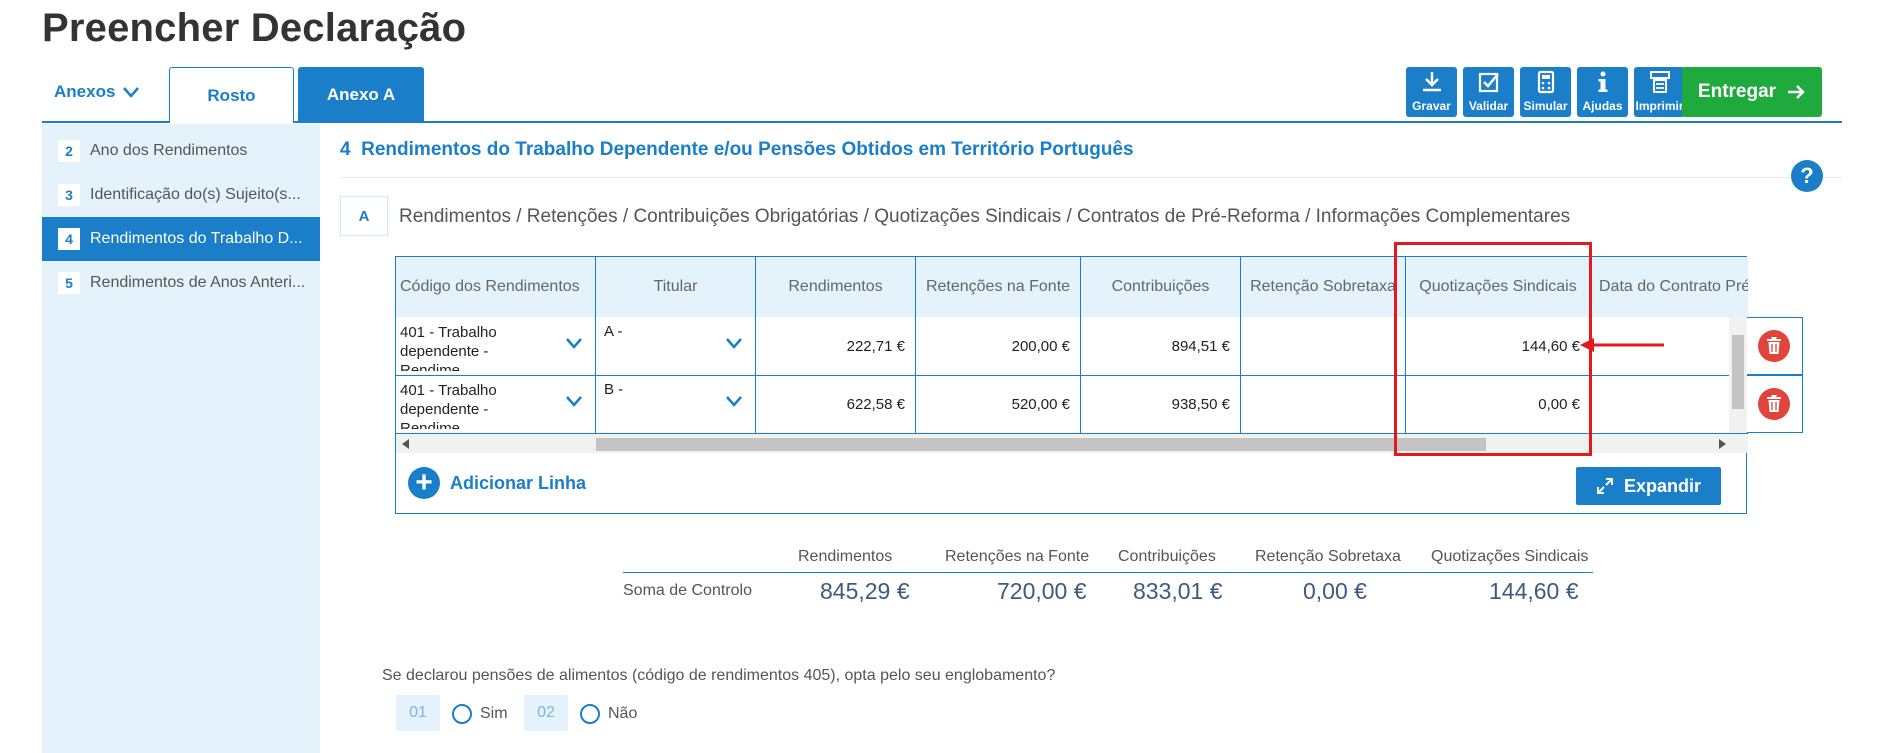 The height and width of the screenshot is (753, 1885). I want to click on download-icon, so click(1431, 82).